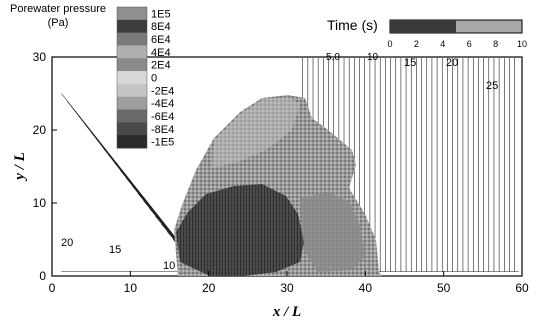 This screenshot has height=320, width=536. What do you see at coordinates (333, 57) in the screenshot?
I see `right-contour-label-1: 5.0` at bounding box center [333, 57].